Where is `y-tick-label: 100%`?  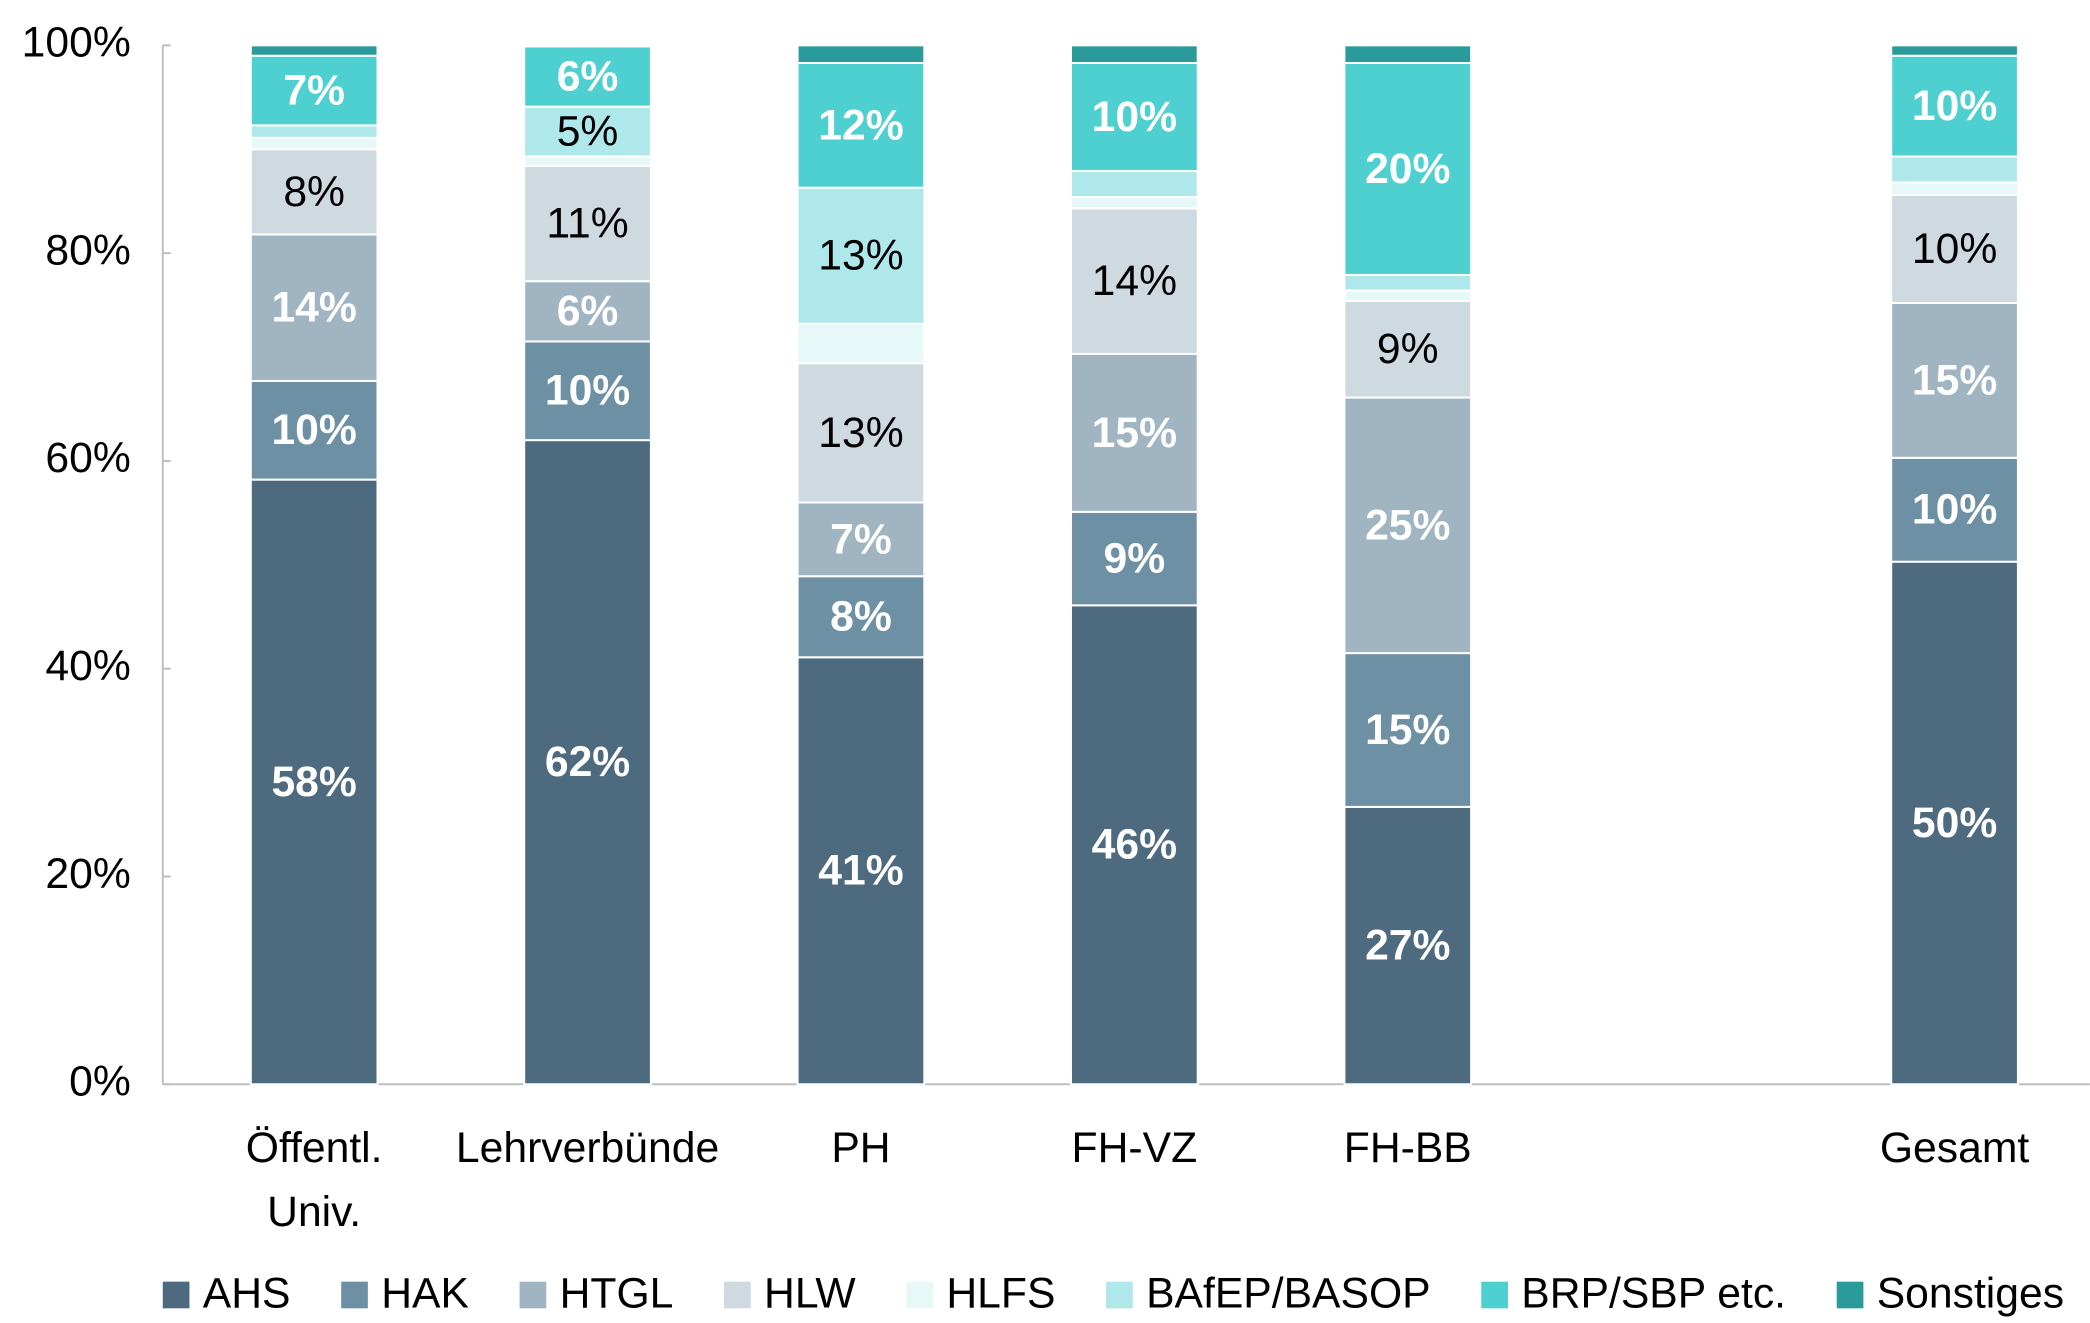 y-tick-label: 100% is located at coordinates (76, 43).